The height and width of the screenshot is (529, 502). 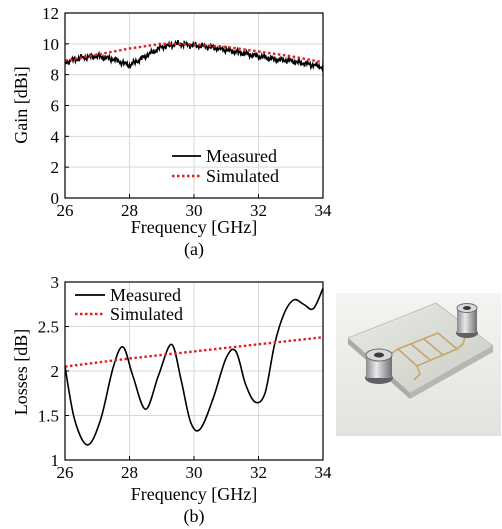 What do you see at coordinates (65, 472) in the screenshot?
I see `chart-b-xtick-label: 26` at bounding box center [65, 472].